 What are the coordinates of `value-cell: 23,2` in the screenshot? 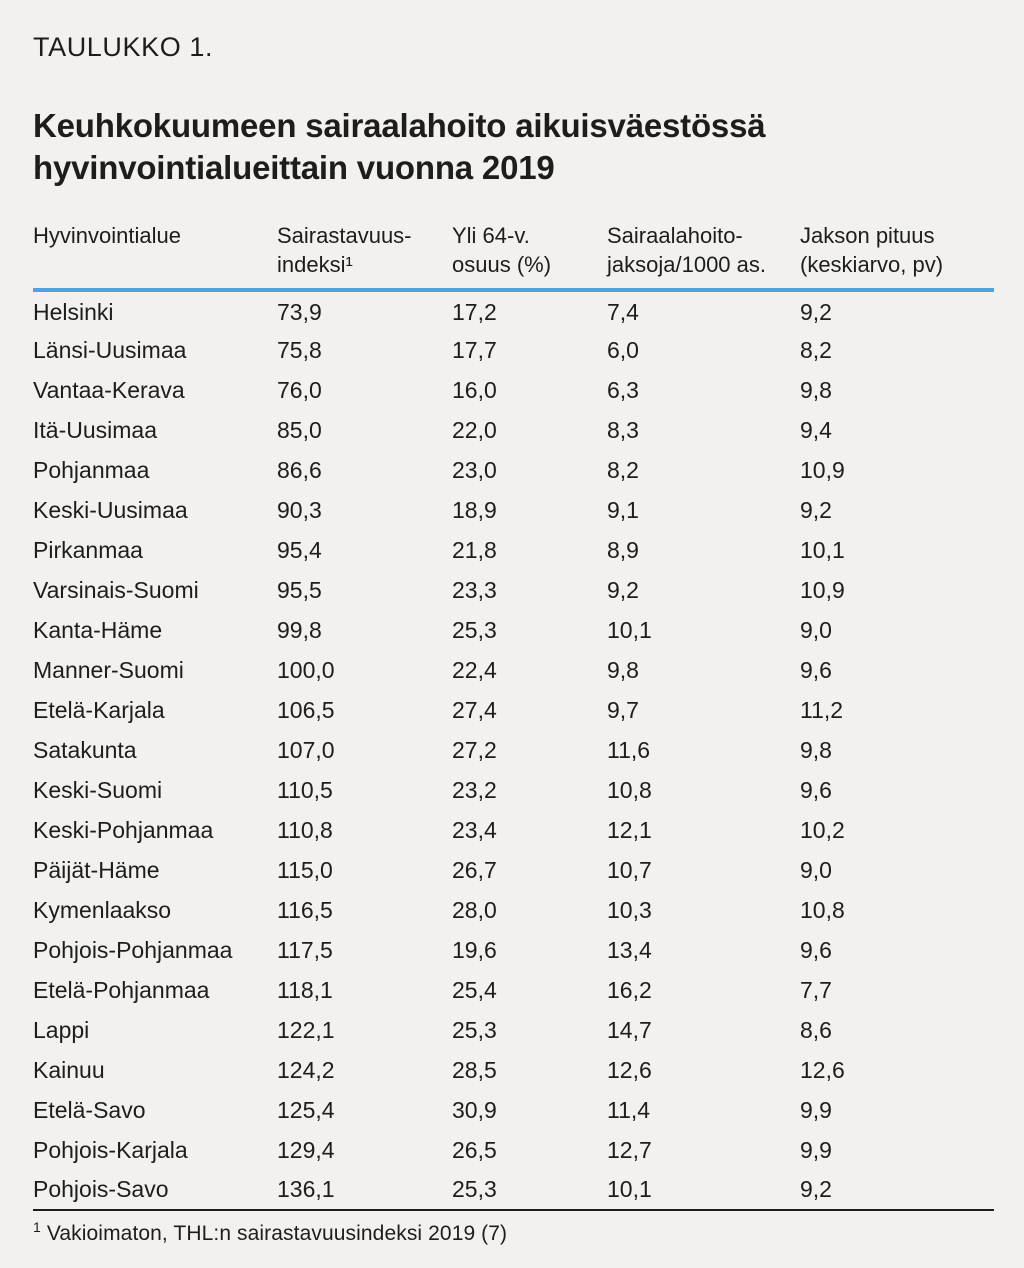 It's located at (474, 789).